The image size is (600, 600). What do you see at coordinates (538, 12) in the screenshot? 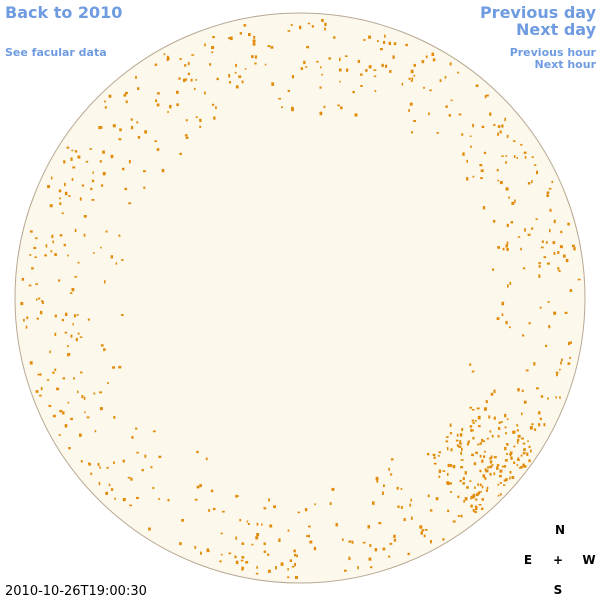
I see `previous-day-link: Previous day` at bounding box center [538, 12].